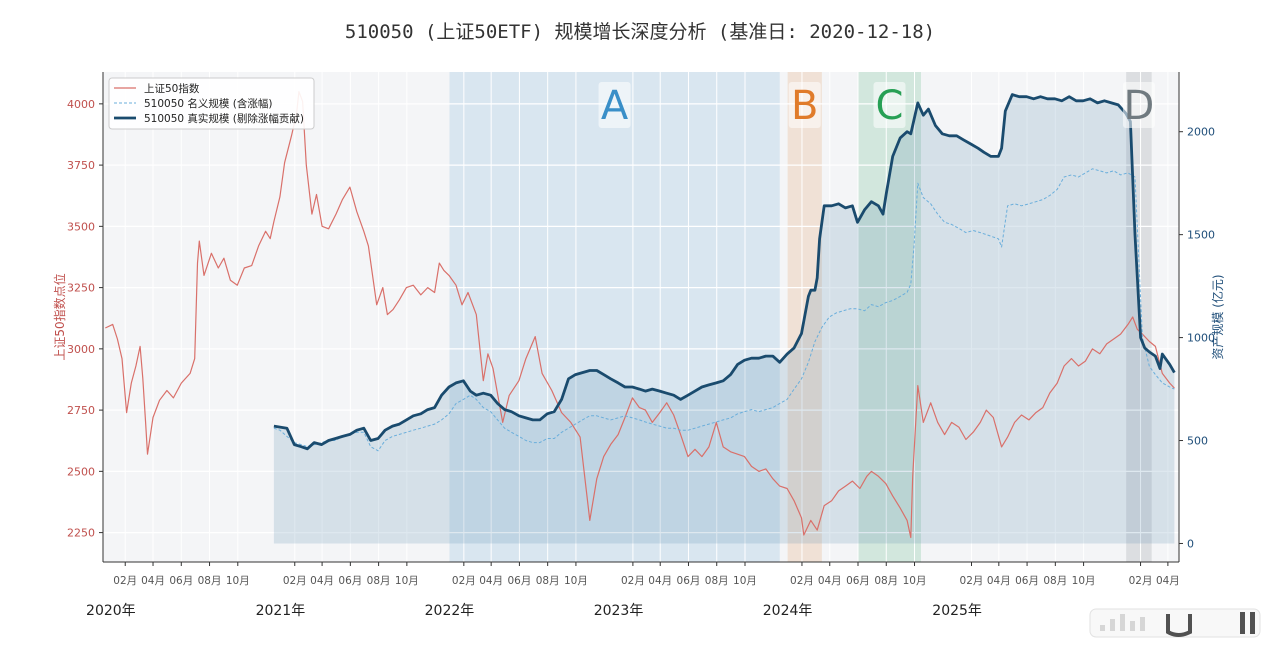  I want to click on legend-box, so click(211, 103).